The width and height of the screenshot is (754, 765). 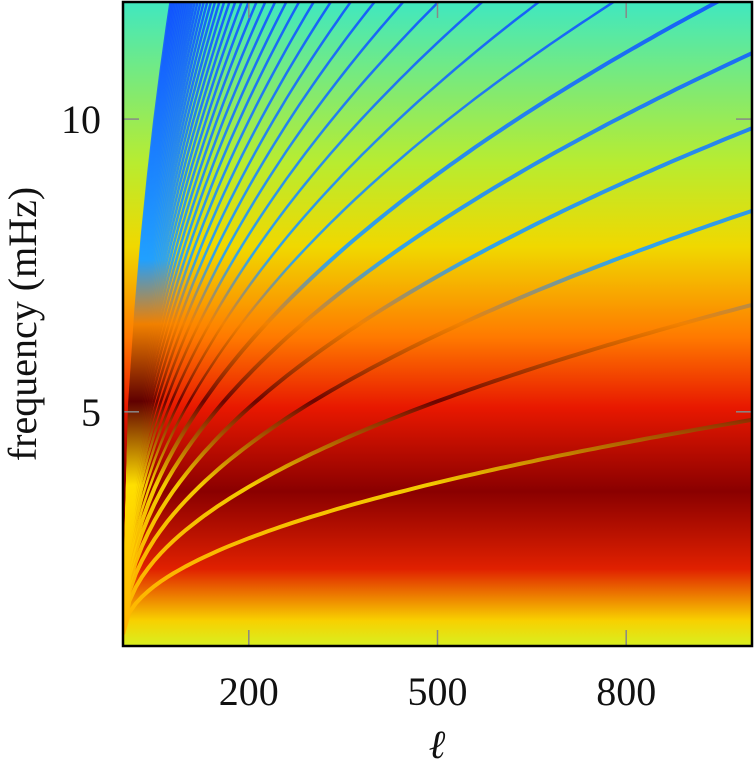 I want to click on x-axis-label: ℓ, so click(x=437, y=743).